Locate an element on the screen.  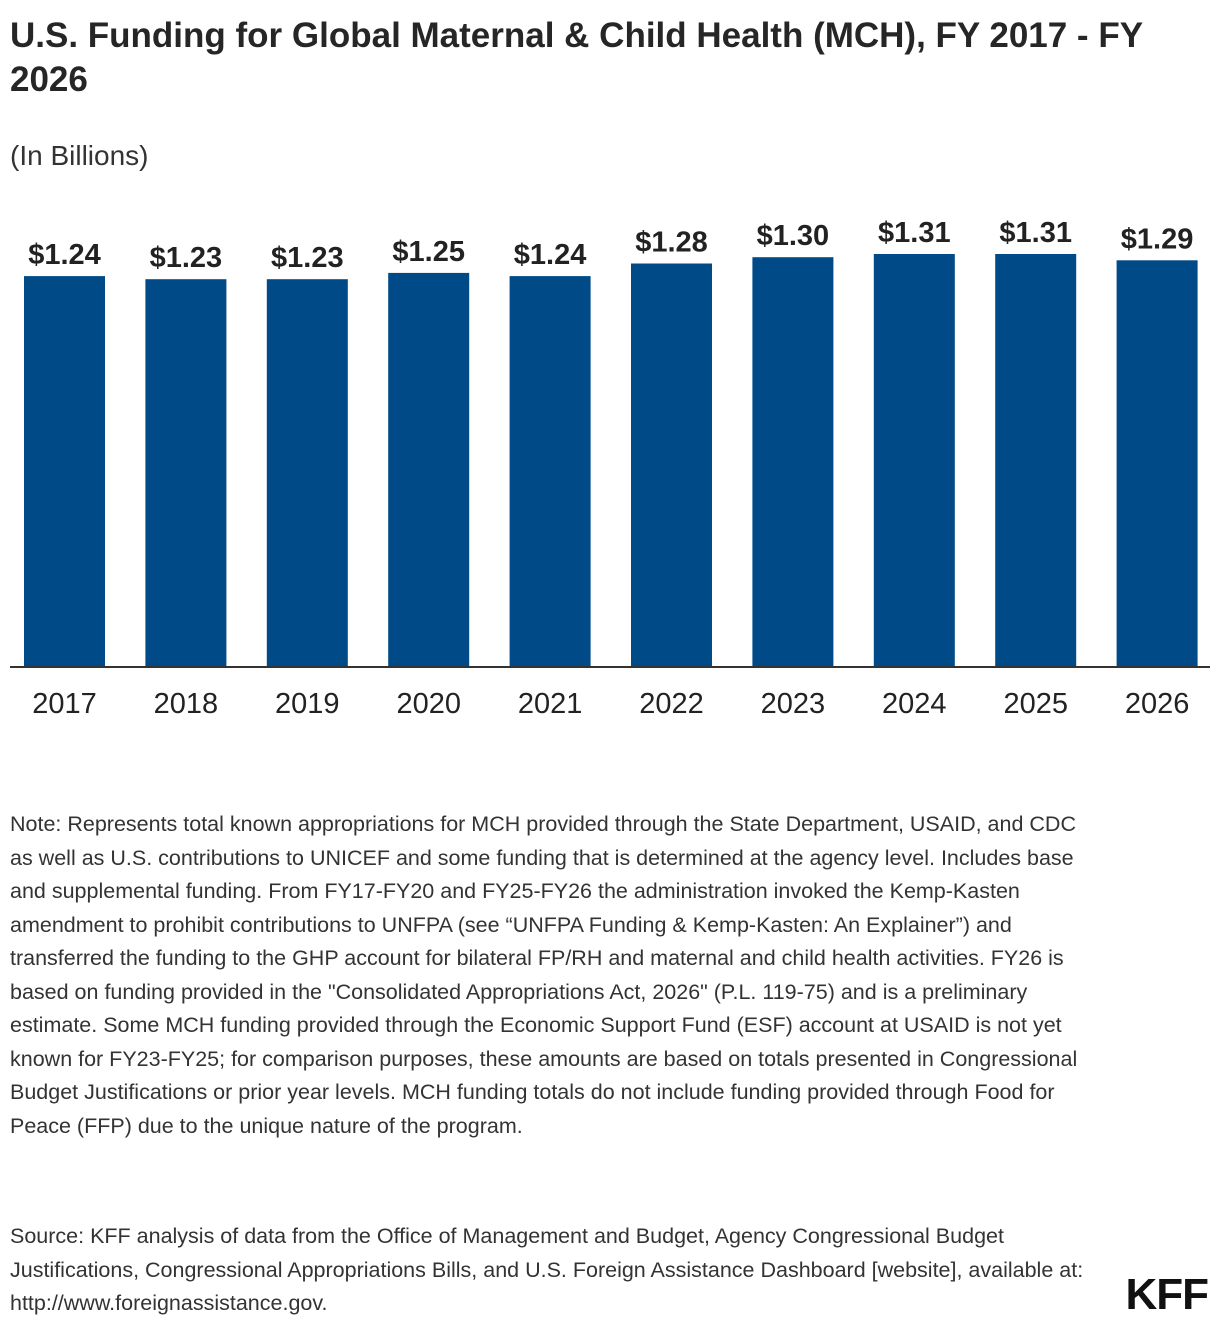
bar-2020 is located at coordinates (429, 469).